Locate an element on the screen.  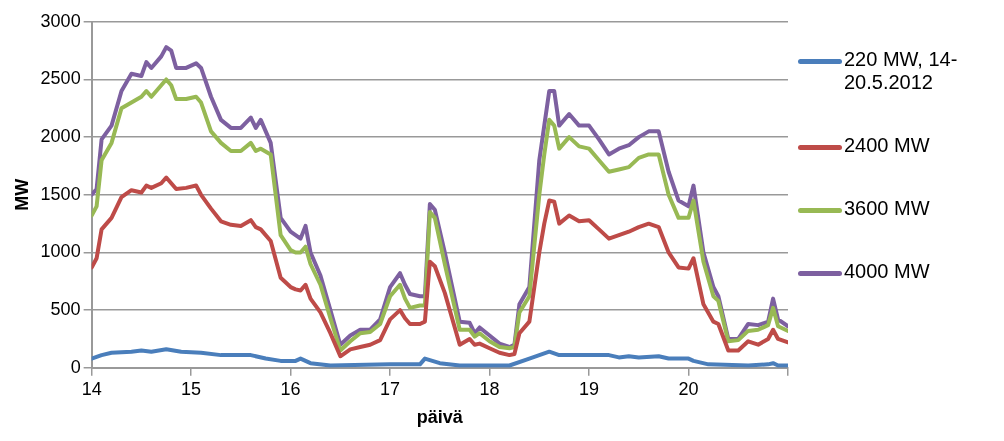
y-tick-label: 1000 is located at coordinates (60, 251).